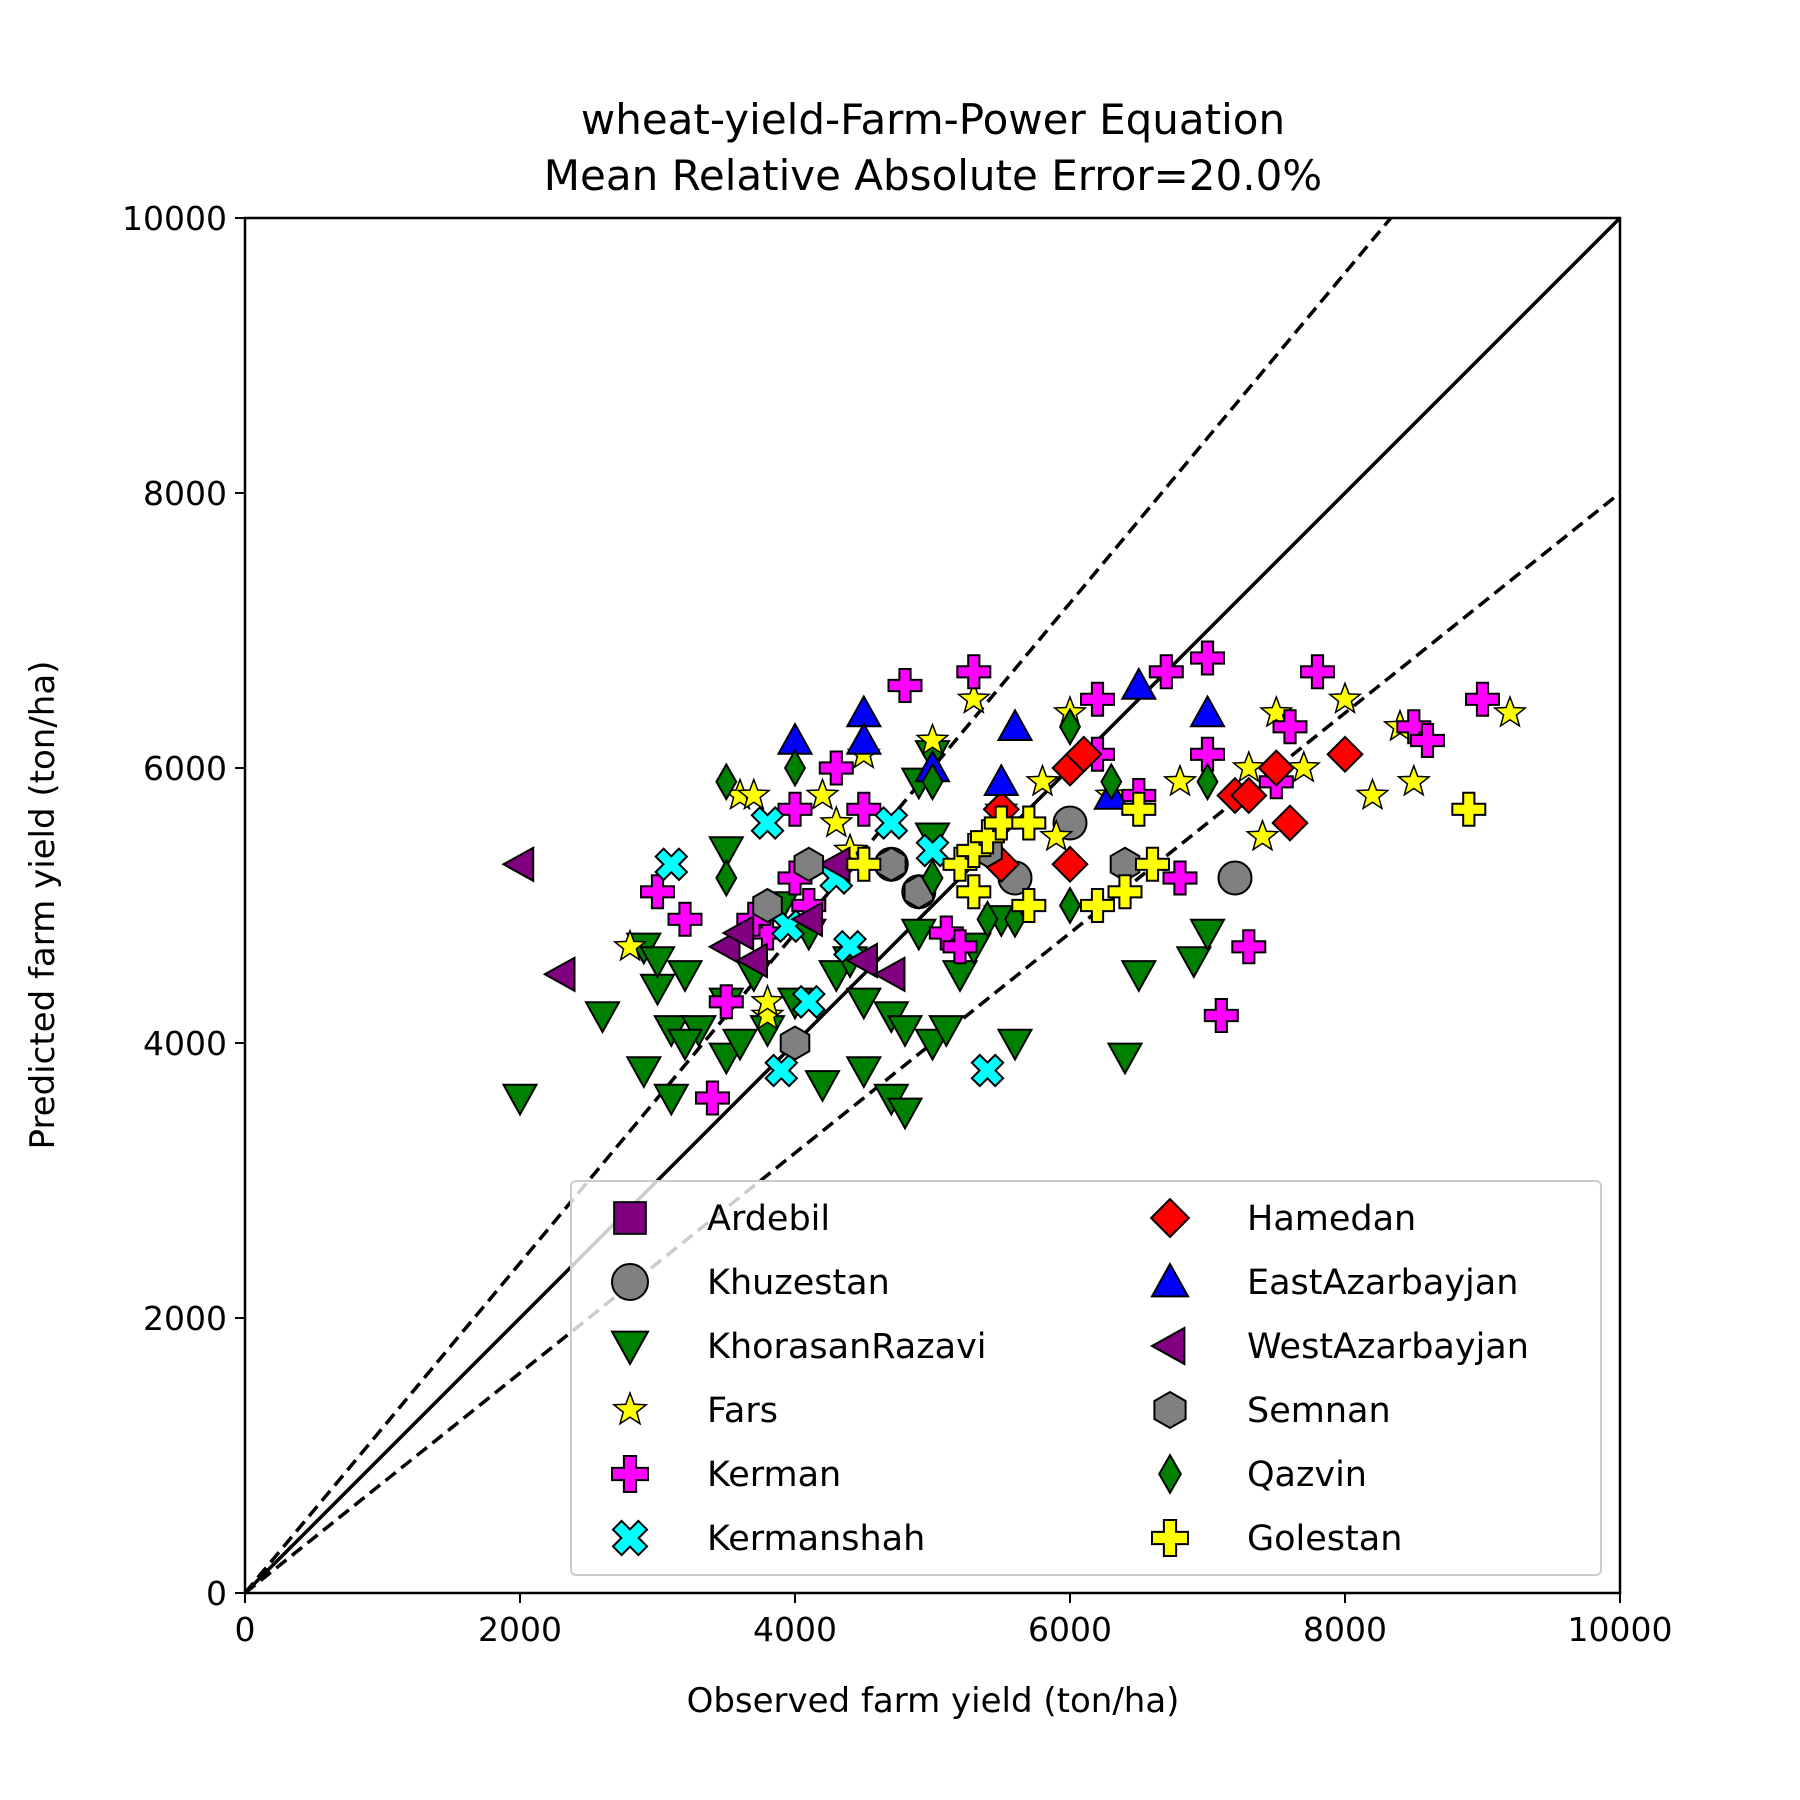 This screenshot has height=1800, width=1800. Describe the element at coordinates (767, 1014) in the screenshot. I see `point-fars-4-shape` at that location.